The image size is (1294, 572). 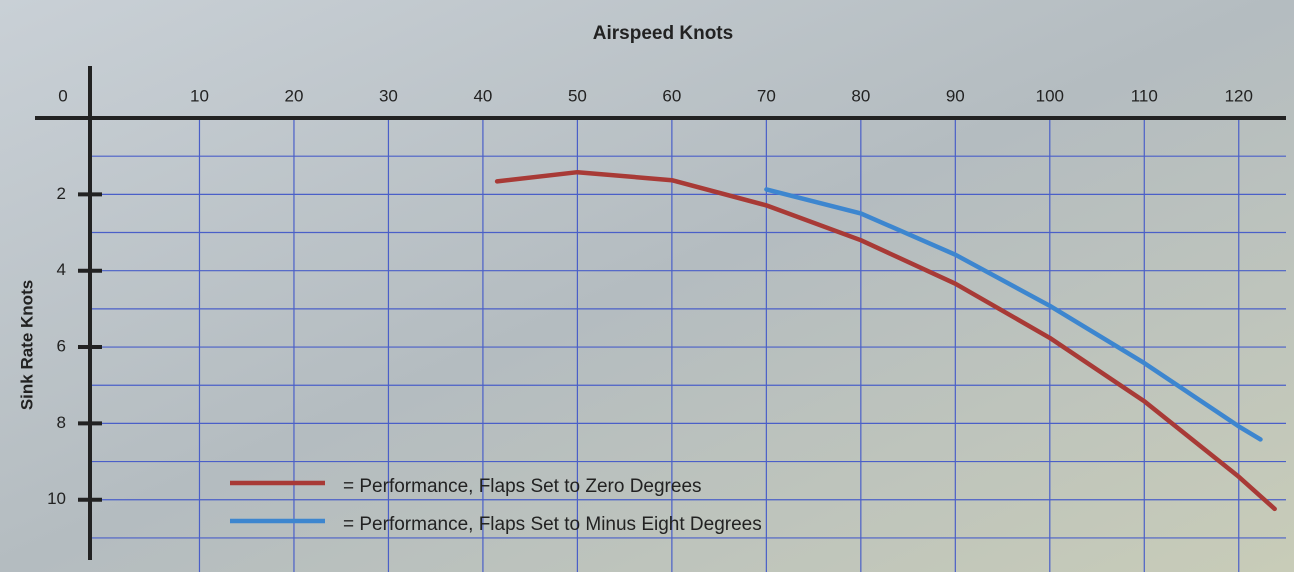 I want to click on y-tick-label: 2, so click(x=61, y=193).